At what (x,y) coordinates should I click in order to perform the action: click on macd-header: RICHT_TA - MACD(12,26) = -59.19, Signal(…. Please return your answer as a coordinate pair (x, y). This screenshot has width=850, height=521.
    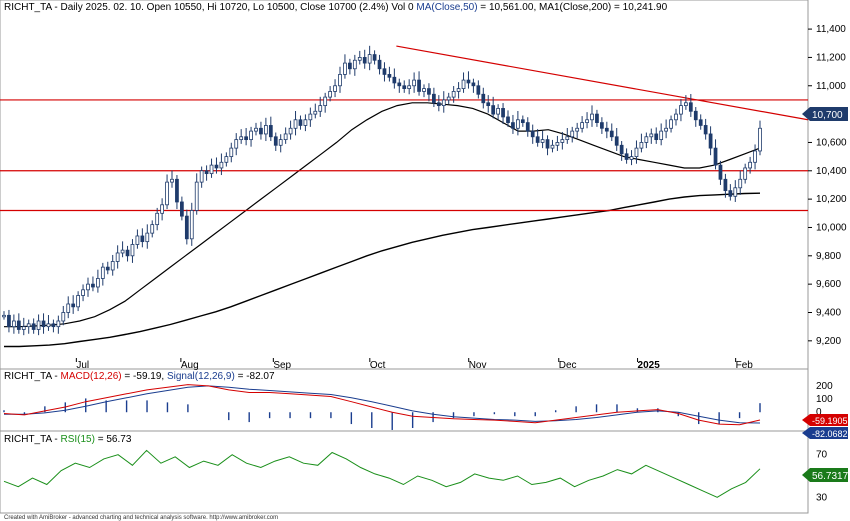
    Looking at the image, I should click on (139, 376).